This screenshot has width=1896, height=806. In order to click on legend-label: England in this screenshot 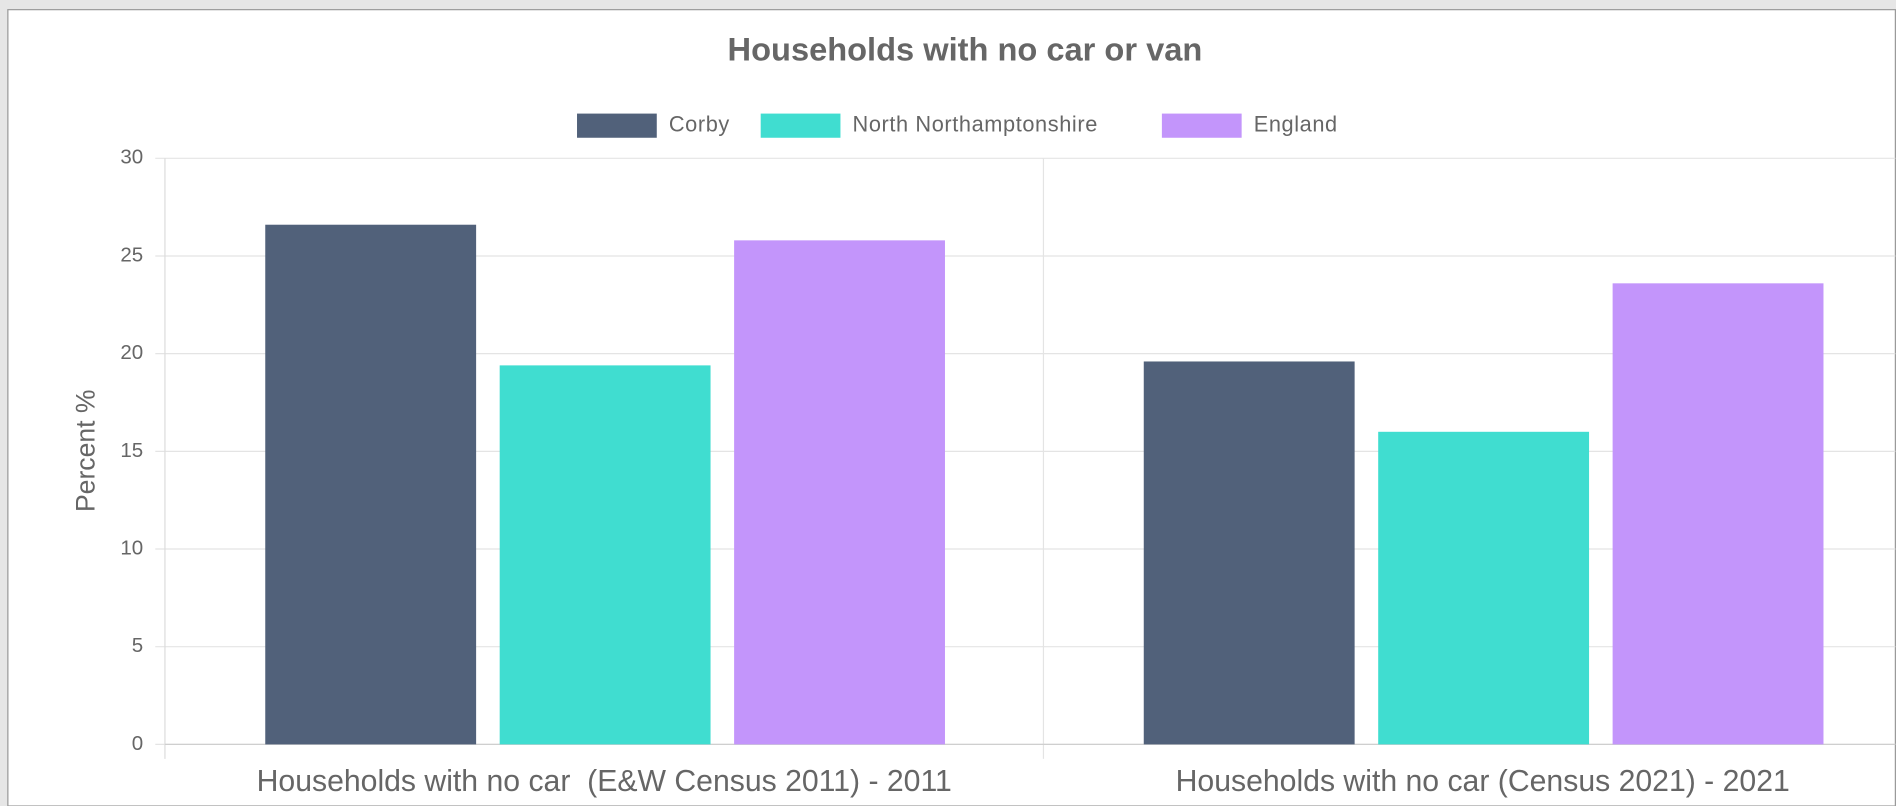, I will do `click(1296, 123)`.